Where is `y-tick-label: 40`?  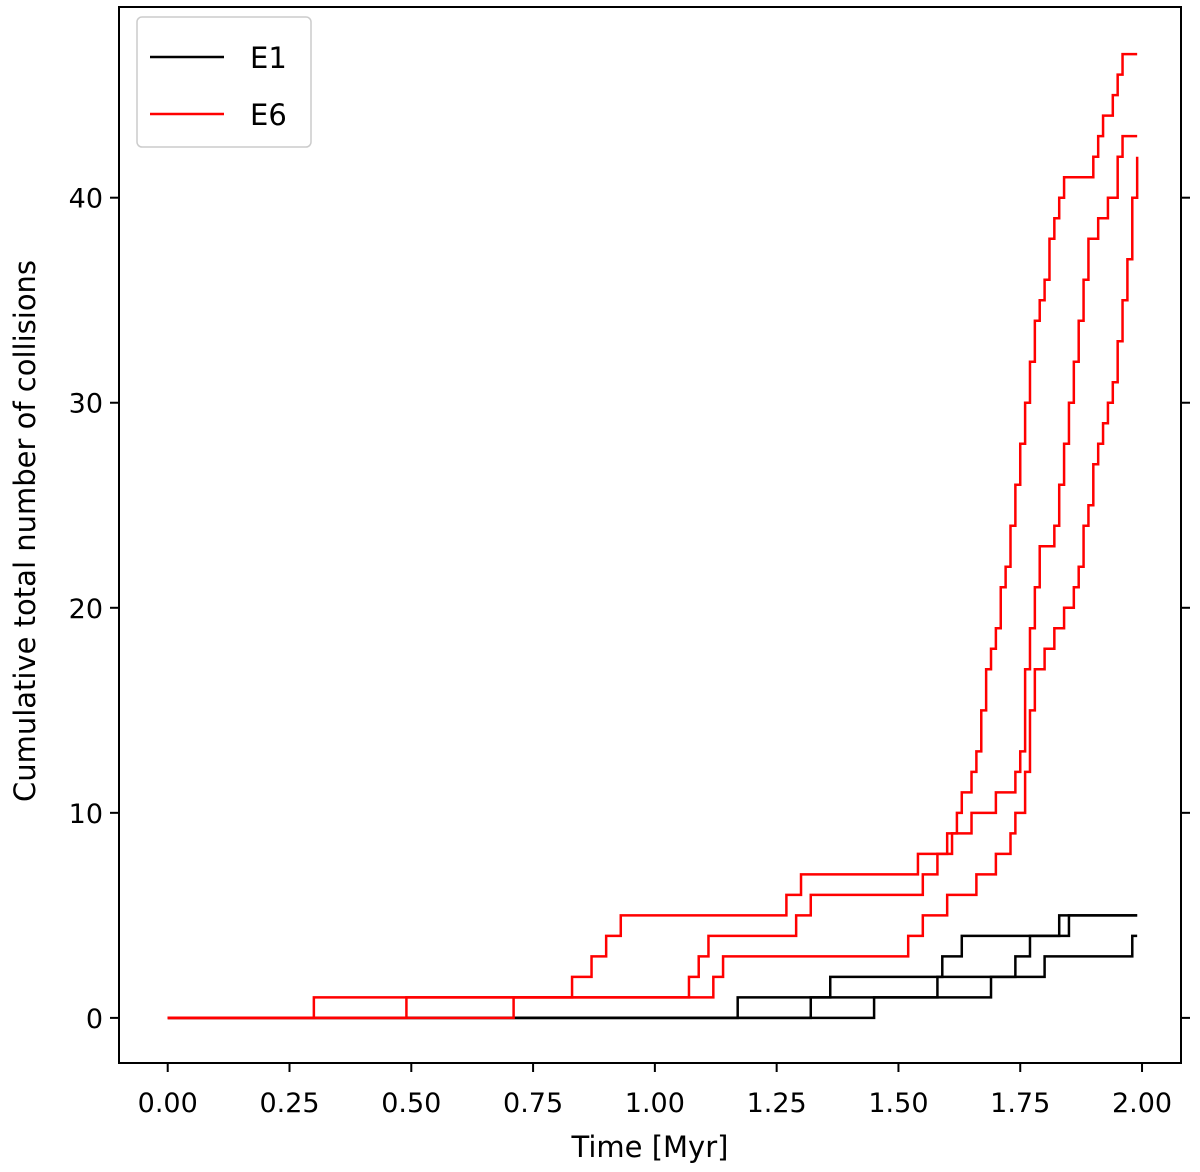
y-tick-label: 40 is located at coordinates (86, 199).